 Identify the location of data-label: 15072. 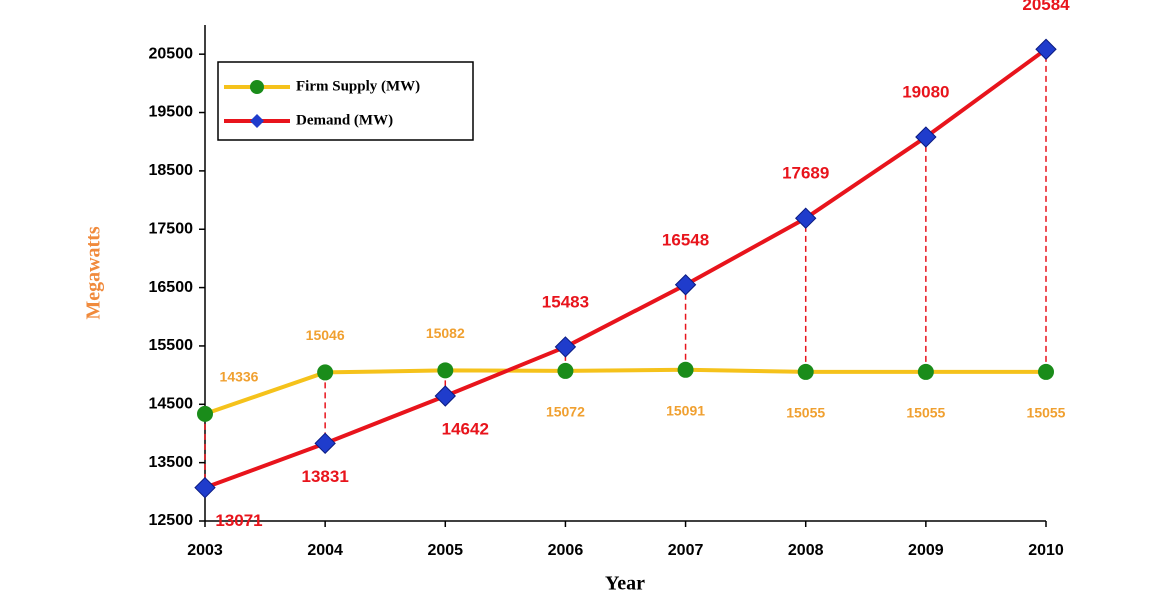
(565, 412).